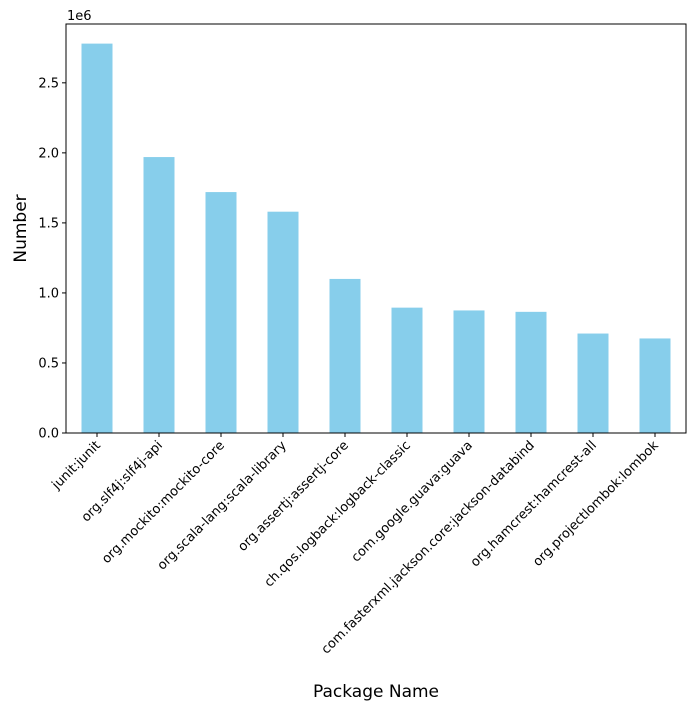 This screenshot has height=710, width=696. I want to click on y-axis-title: Number, so click(21, 228).